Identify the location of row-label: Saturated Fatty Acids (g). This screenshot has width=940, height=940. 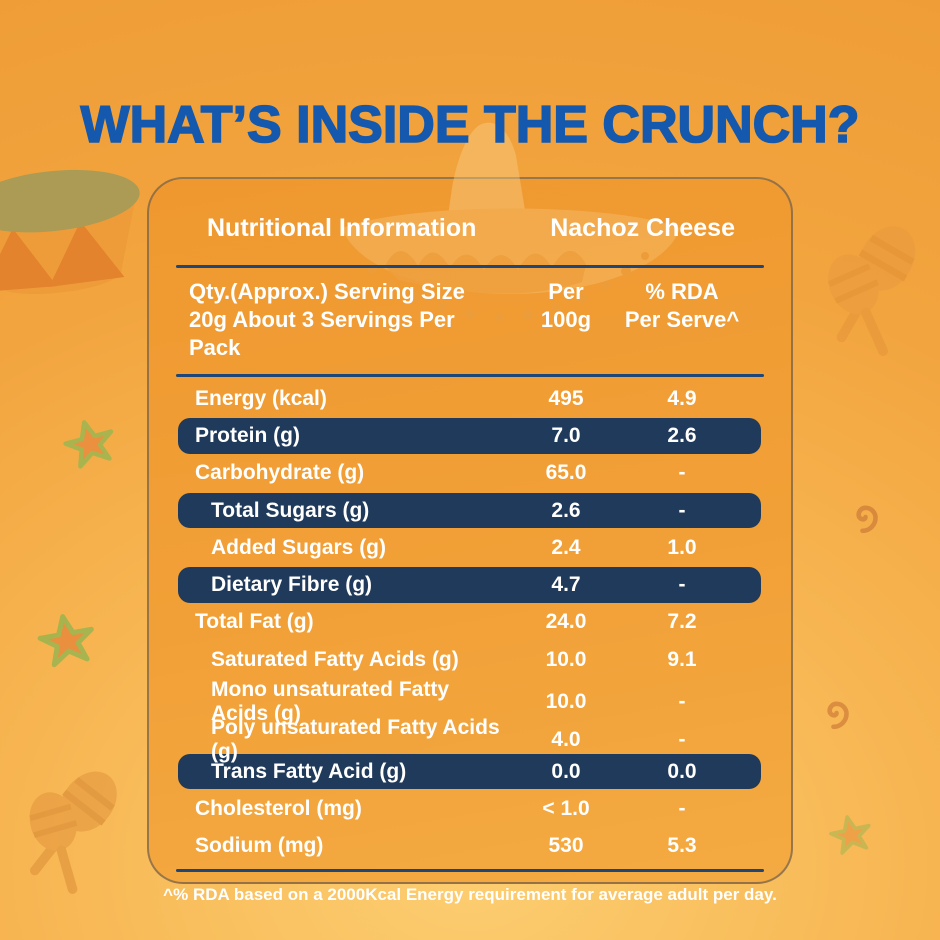
(335, 659).